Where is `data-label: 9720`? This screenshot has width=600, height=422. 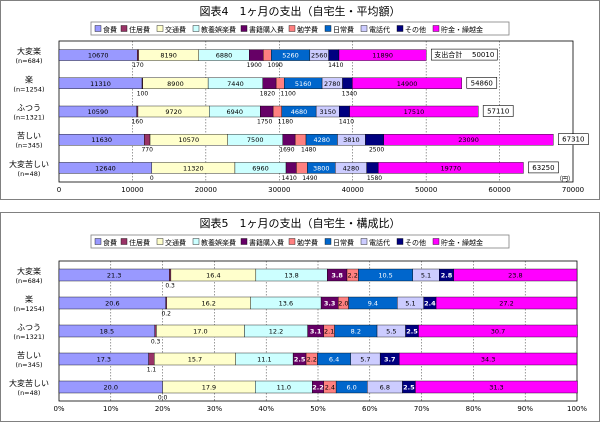 data-label: 9720 is located at coordinates (173, 112).